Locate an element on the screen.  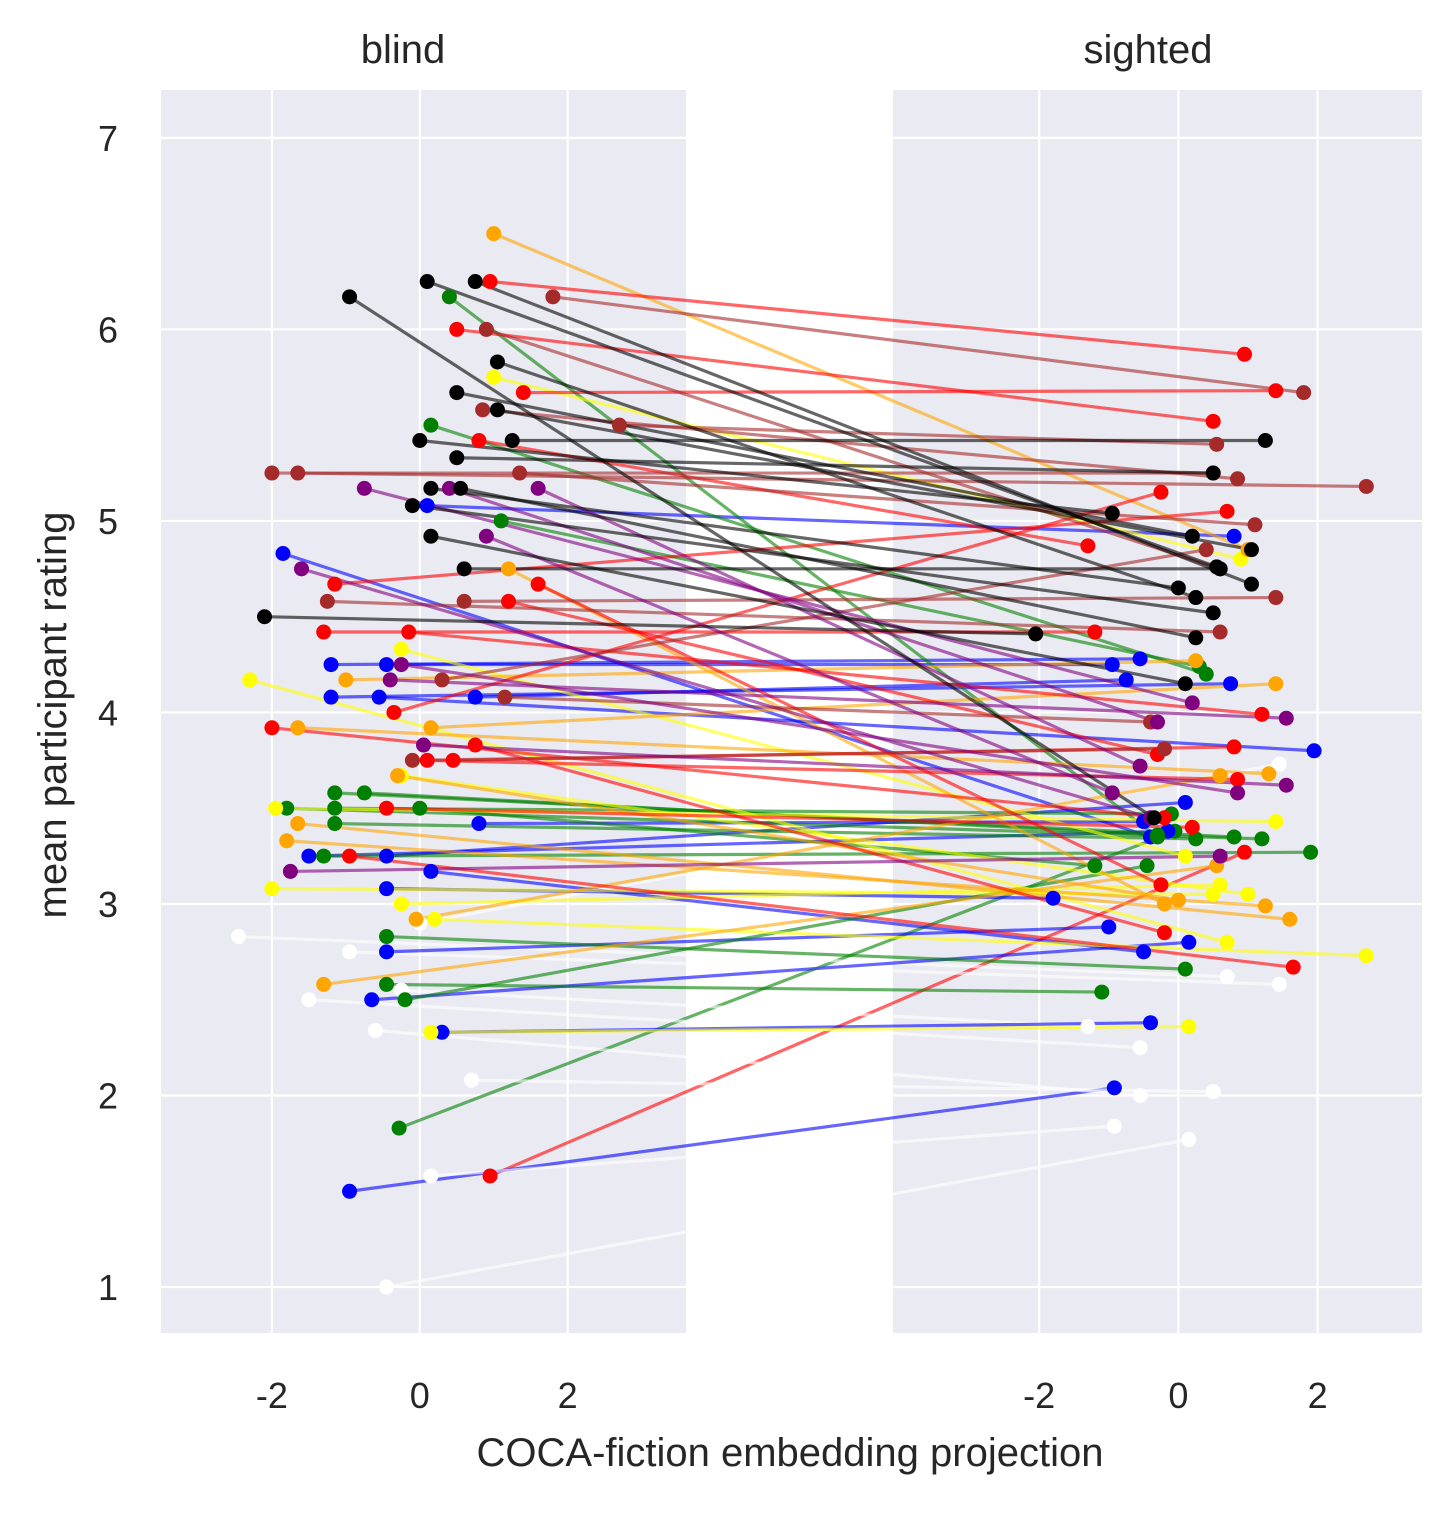
x-tick-label: 0 is located at coordinates (1178, 1395).